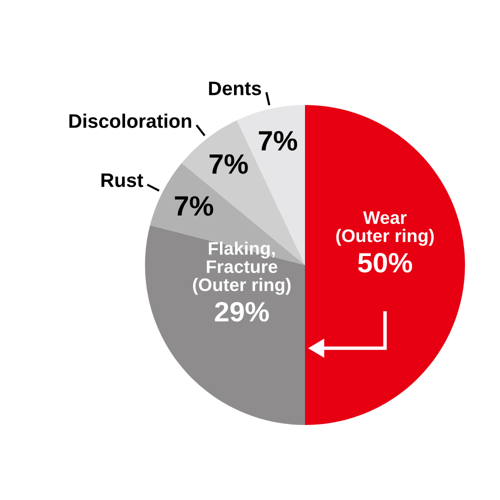 The height and width of the screenshot is (500, 500). I want to click on slice-label: Discoloration, so click(130, 121).